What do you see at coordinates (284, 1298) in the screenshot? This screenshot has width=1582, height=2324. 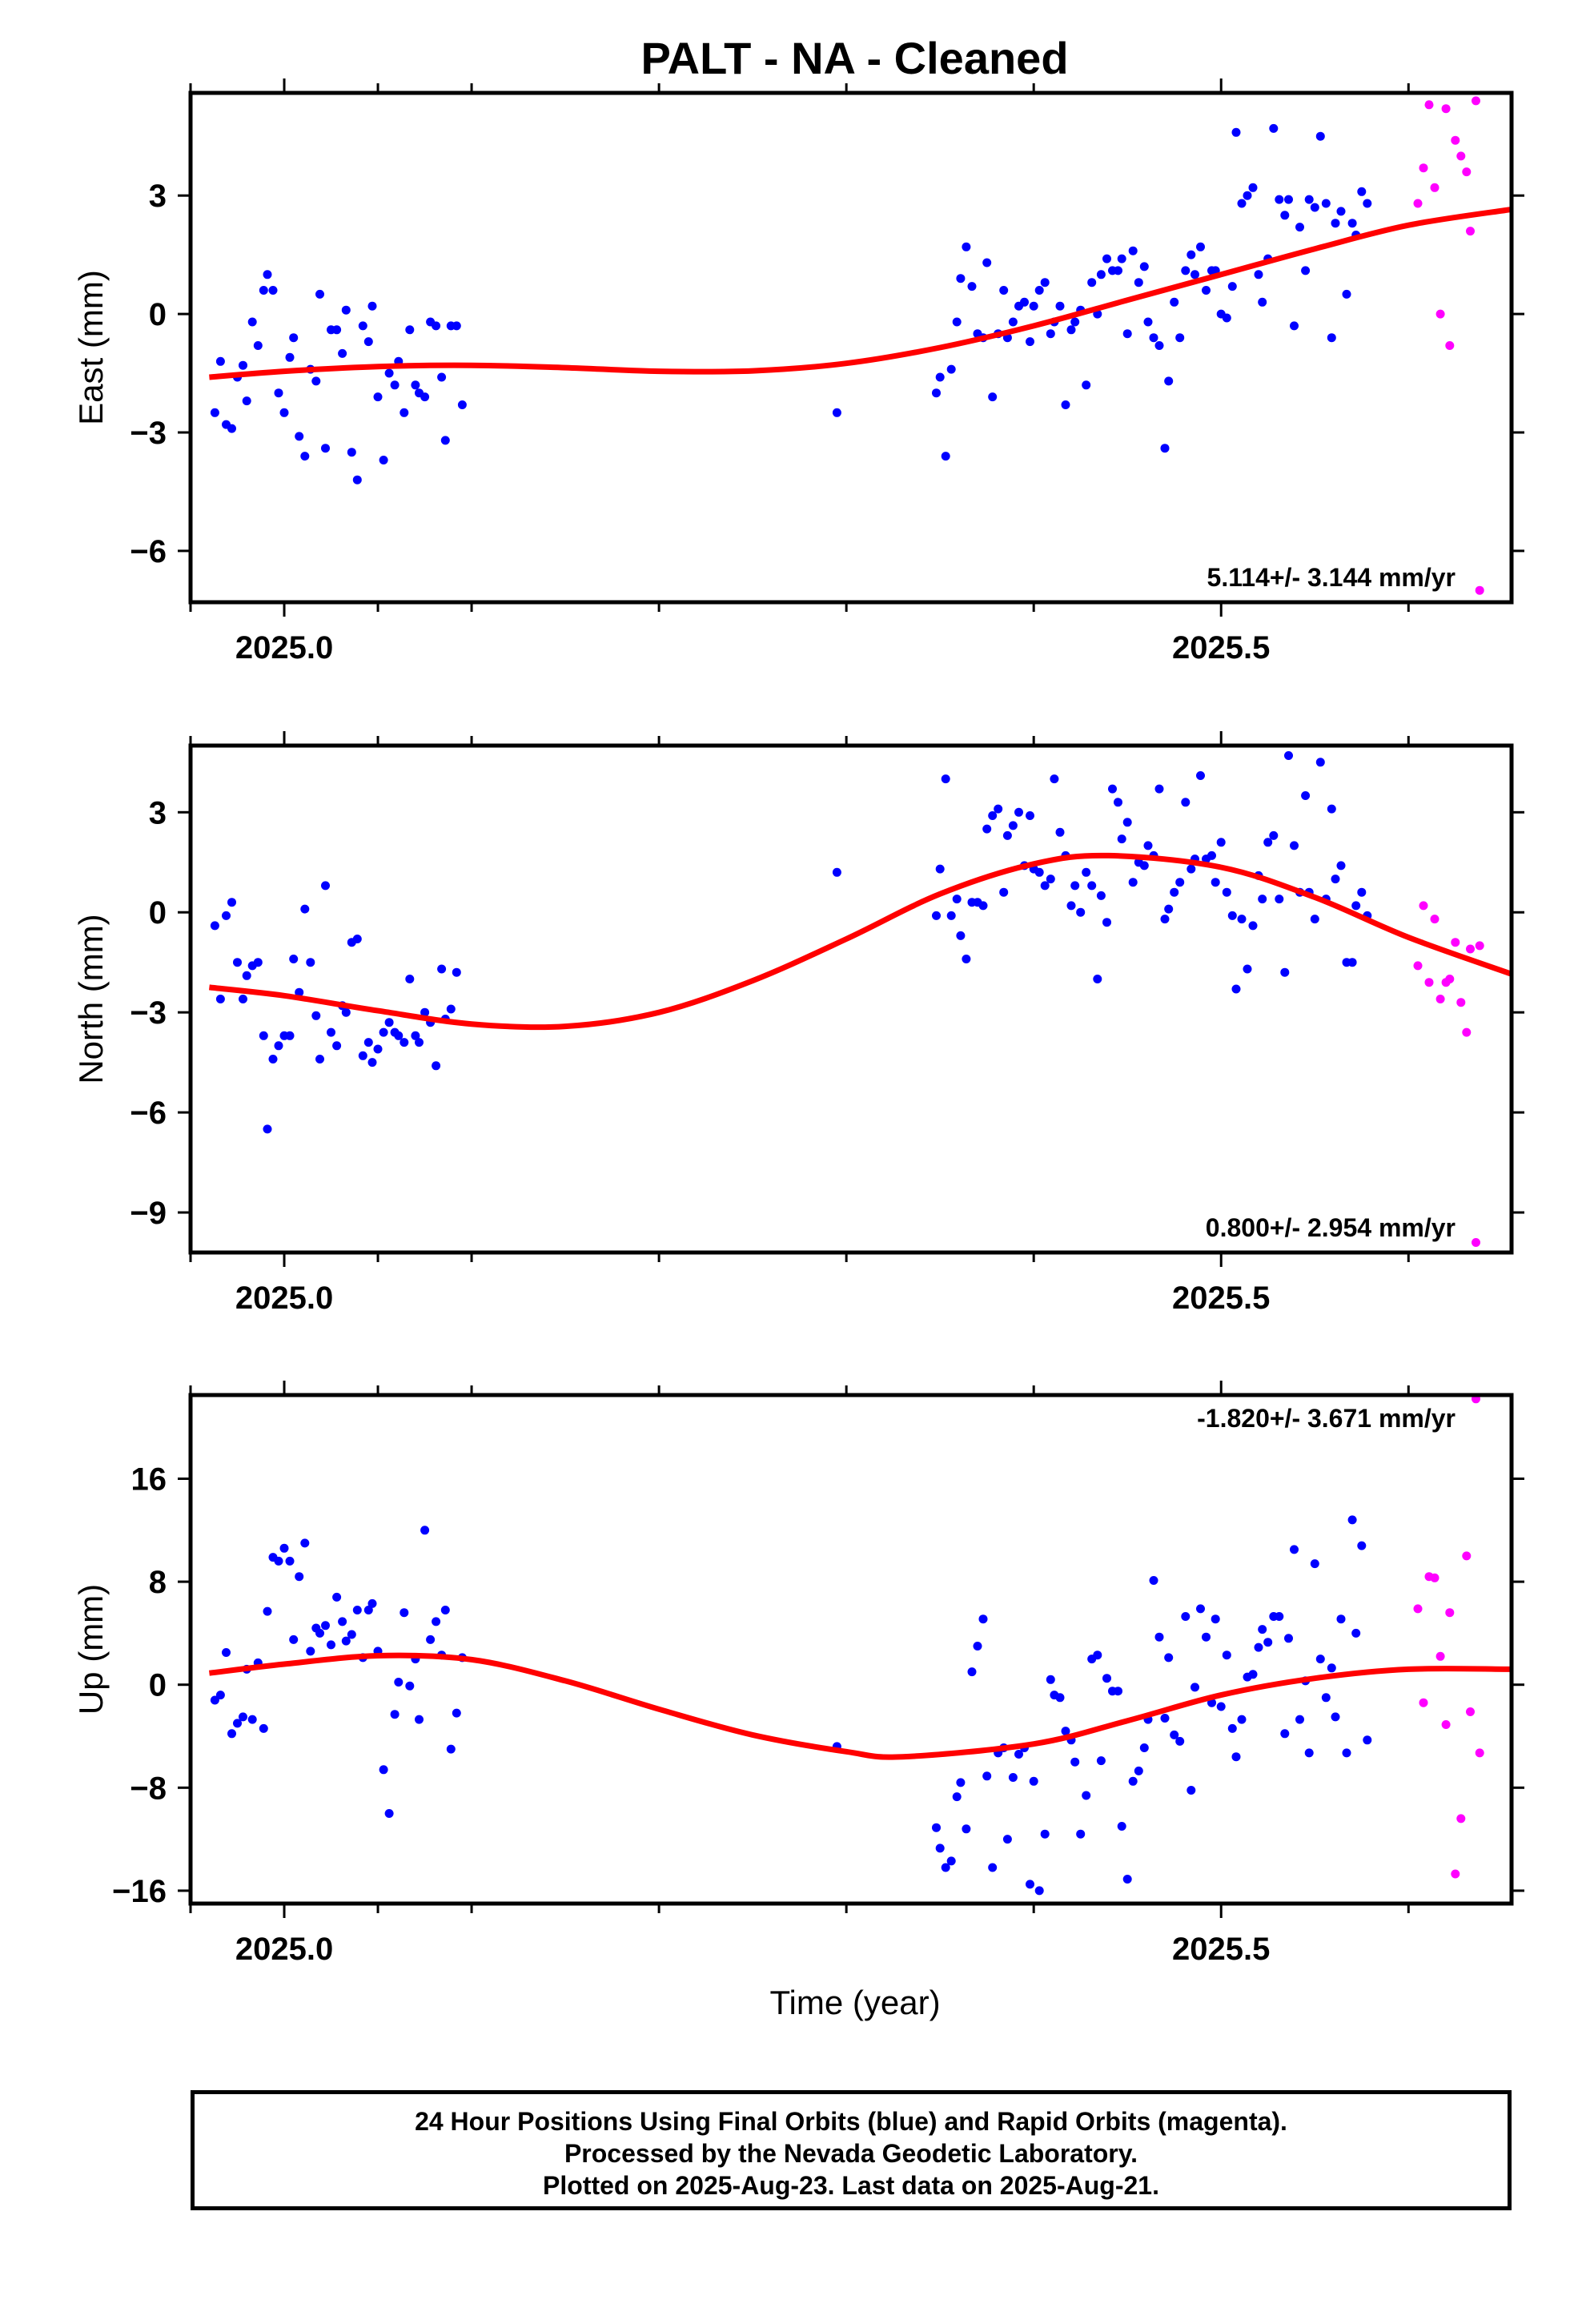 I see `x-tick-label-north: 2025.0` at bounding box center [284, 1298].